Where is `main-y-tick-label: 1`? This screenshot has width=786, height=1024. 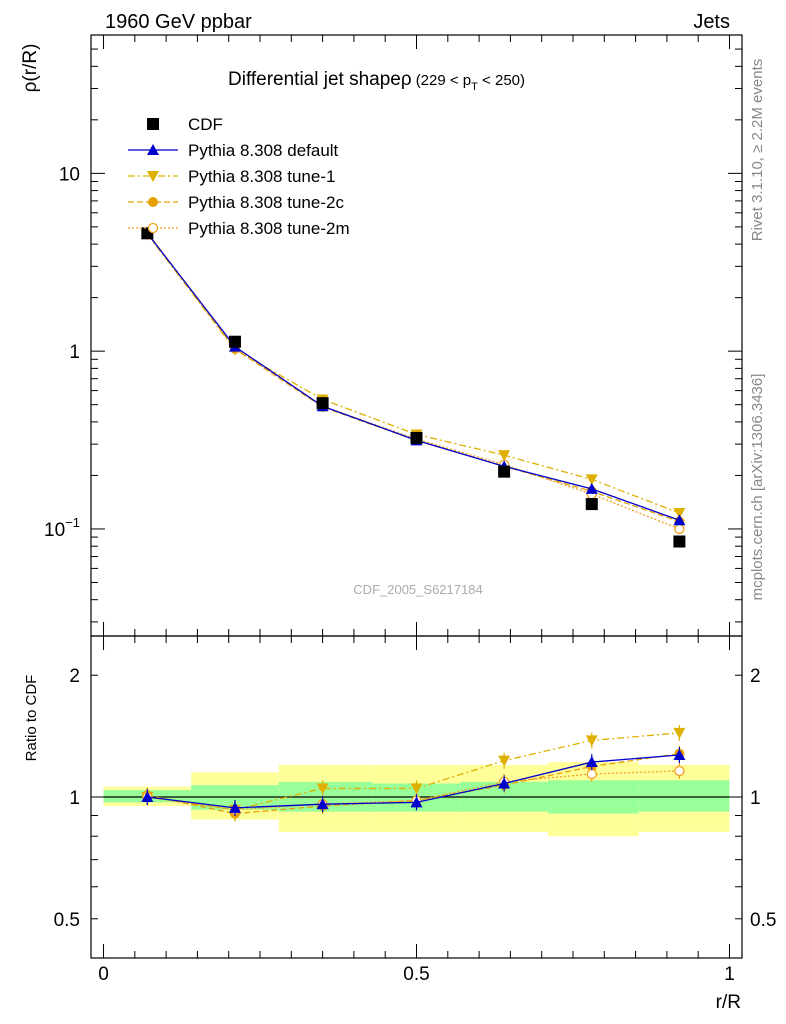 main-y-tick-label: 1 is located at coordinates (74, 352).